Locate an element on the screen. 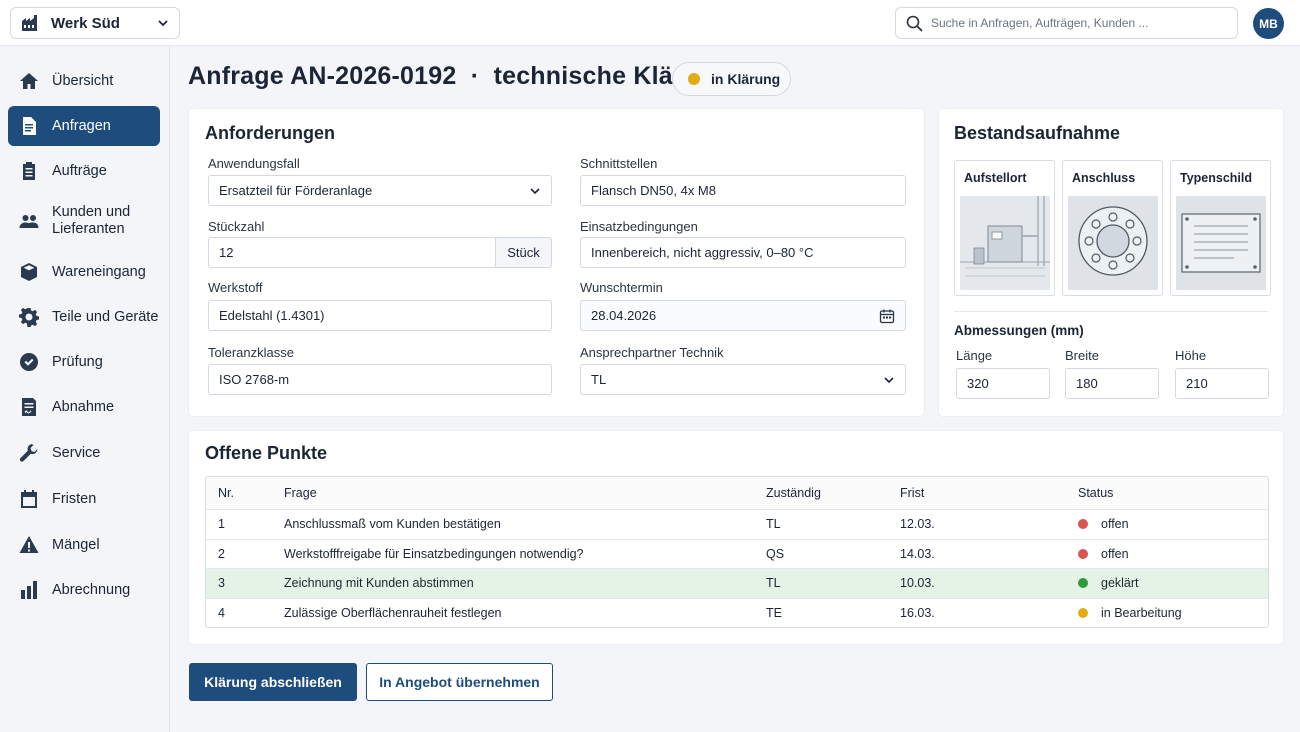 The width and height of the screenshot is (1300, 732). column-header-responsible: Zuständig is located at coordinates (793, 493).